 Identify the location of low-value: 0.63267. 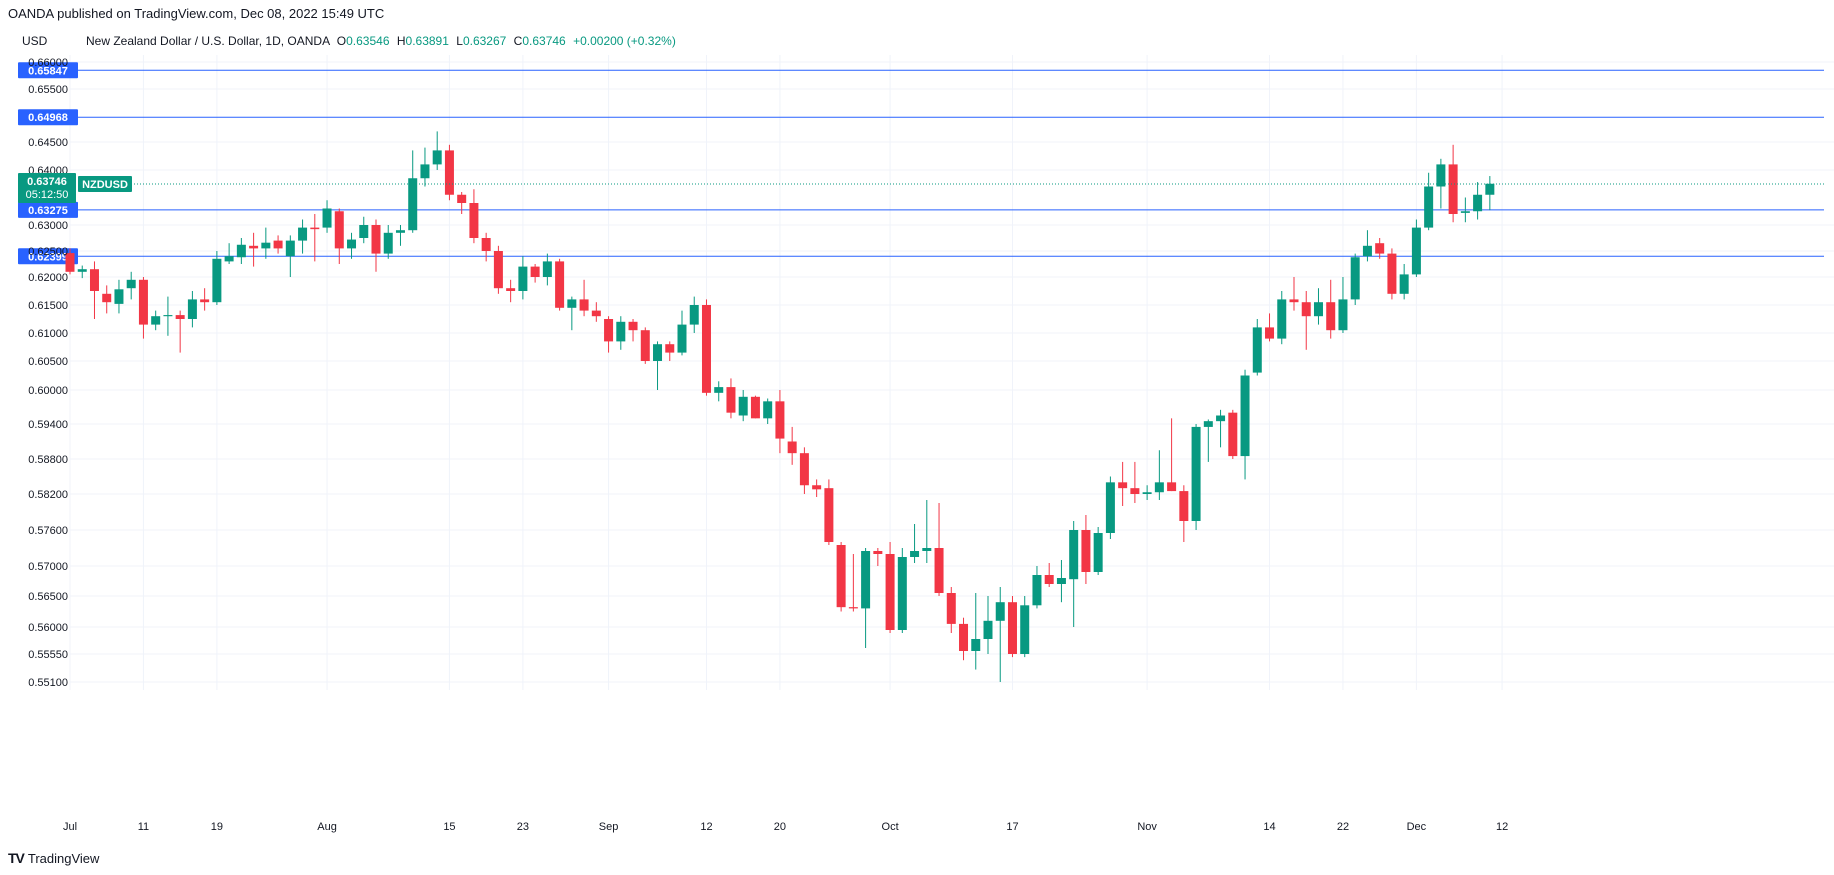
(485, 41).